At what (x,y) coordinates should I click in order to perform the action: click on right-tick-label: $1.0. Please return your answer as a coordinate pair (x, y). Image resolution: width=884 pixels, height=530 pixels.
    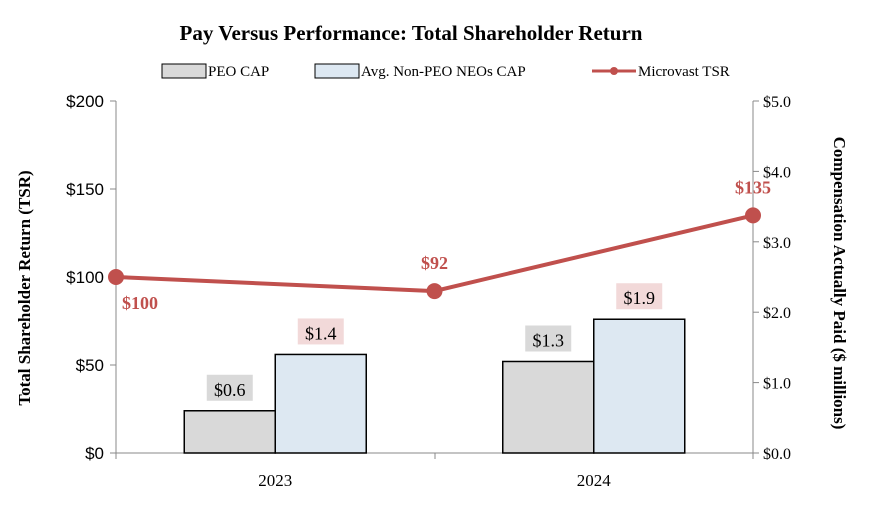
    Looking at the image, I should click on (777, 384).